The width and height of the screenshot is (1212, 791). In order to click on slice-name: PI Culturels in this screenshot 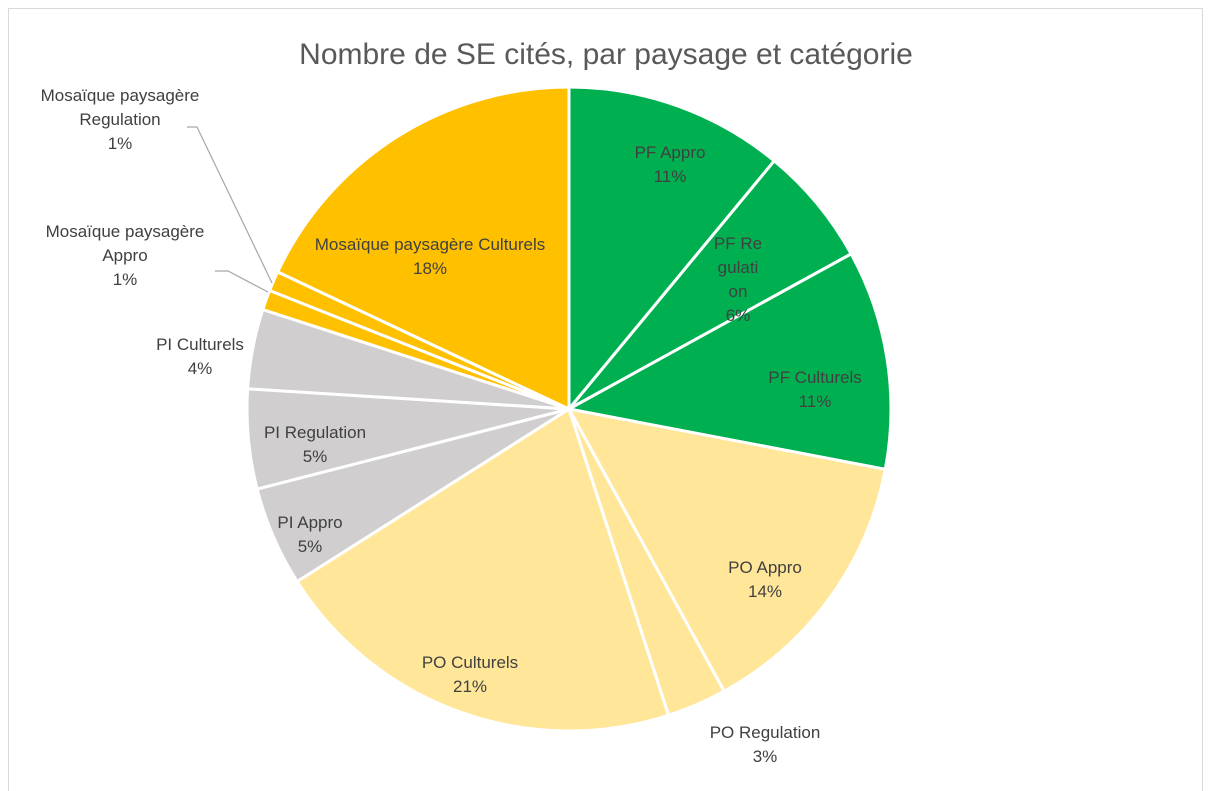, I will do `click(200, 344)`.